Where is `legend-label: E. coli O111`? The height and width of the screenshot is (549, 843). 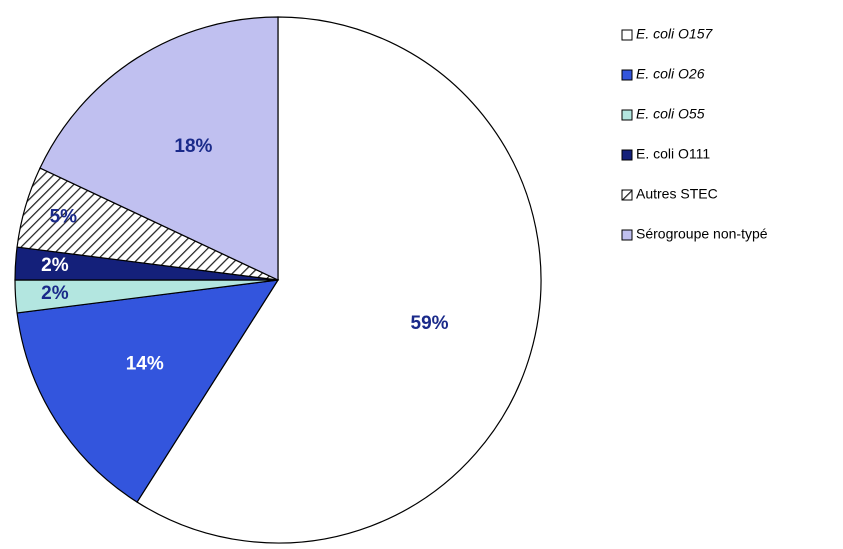 legend-label: E. coli O111 is located at coordinates (673, 154).